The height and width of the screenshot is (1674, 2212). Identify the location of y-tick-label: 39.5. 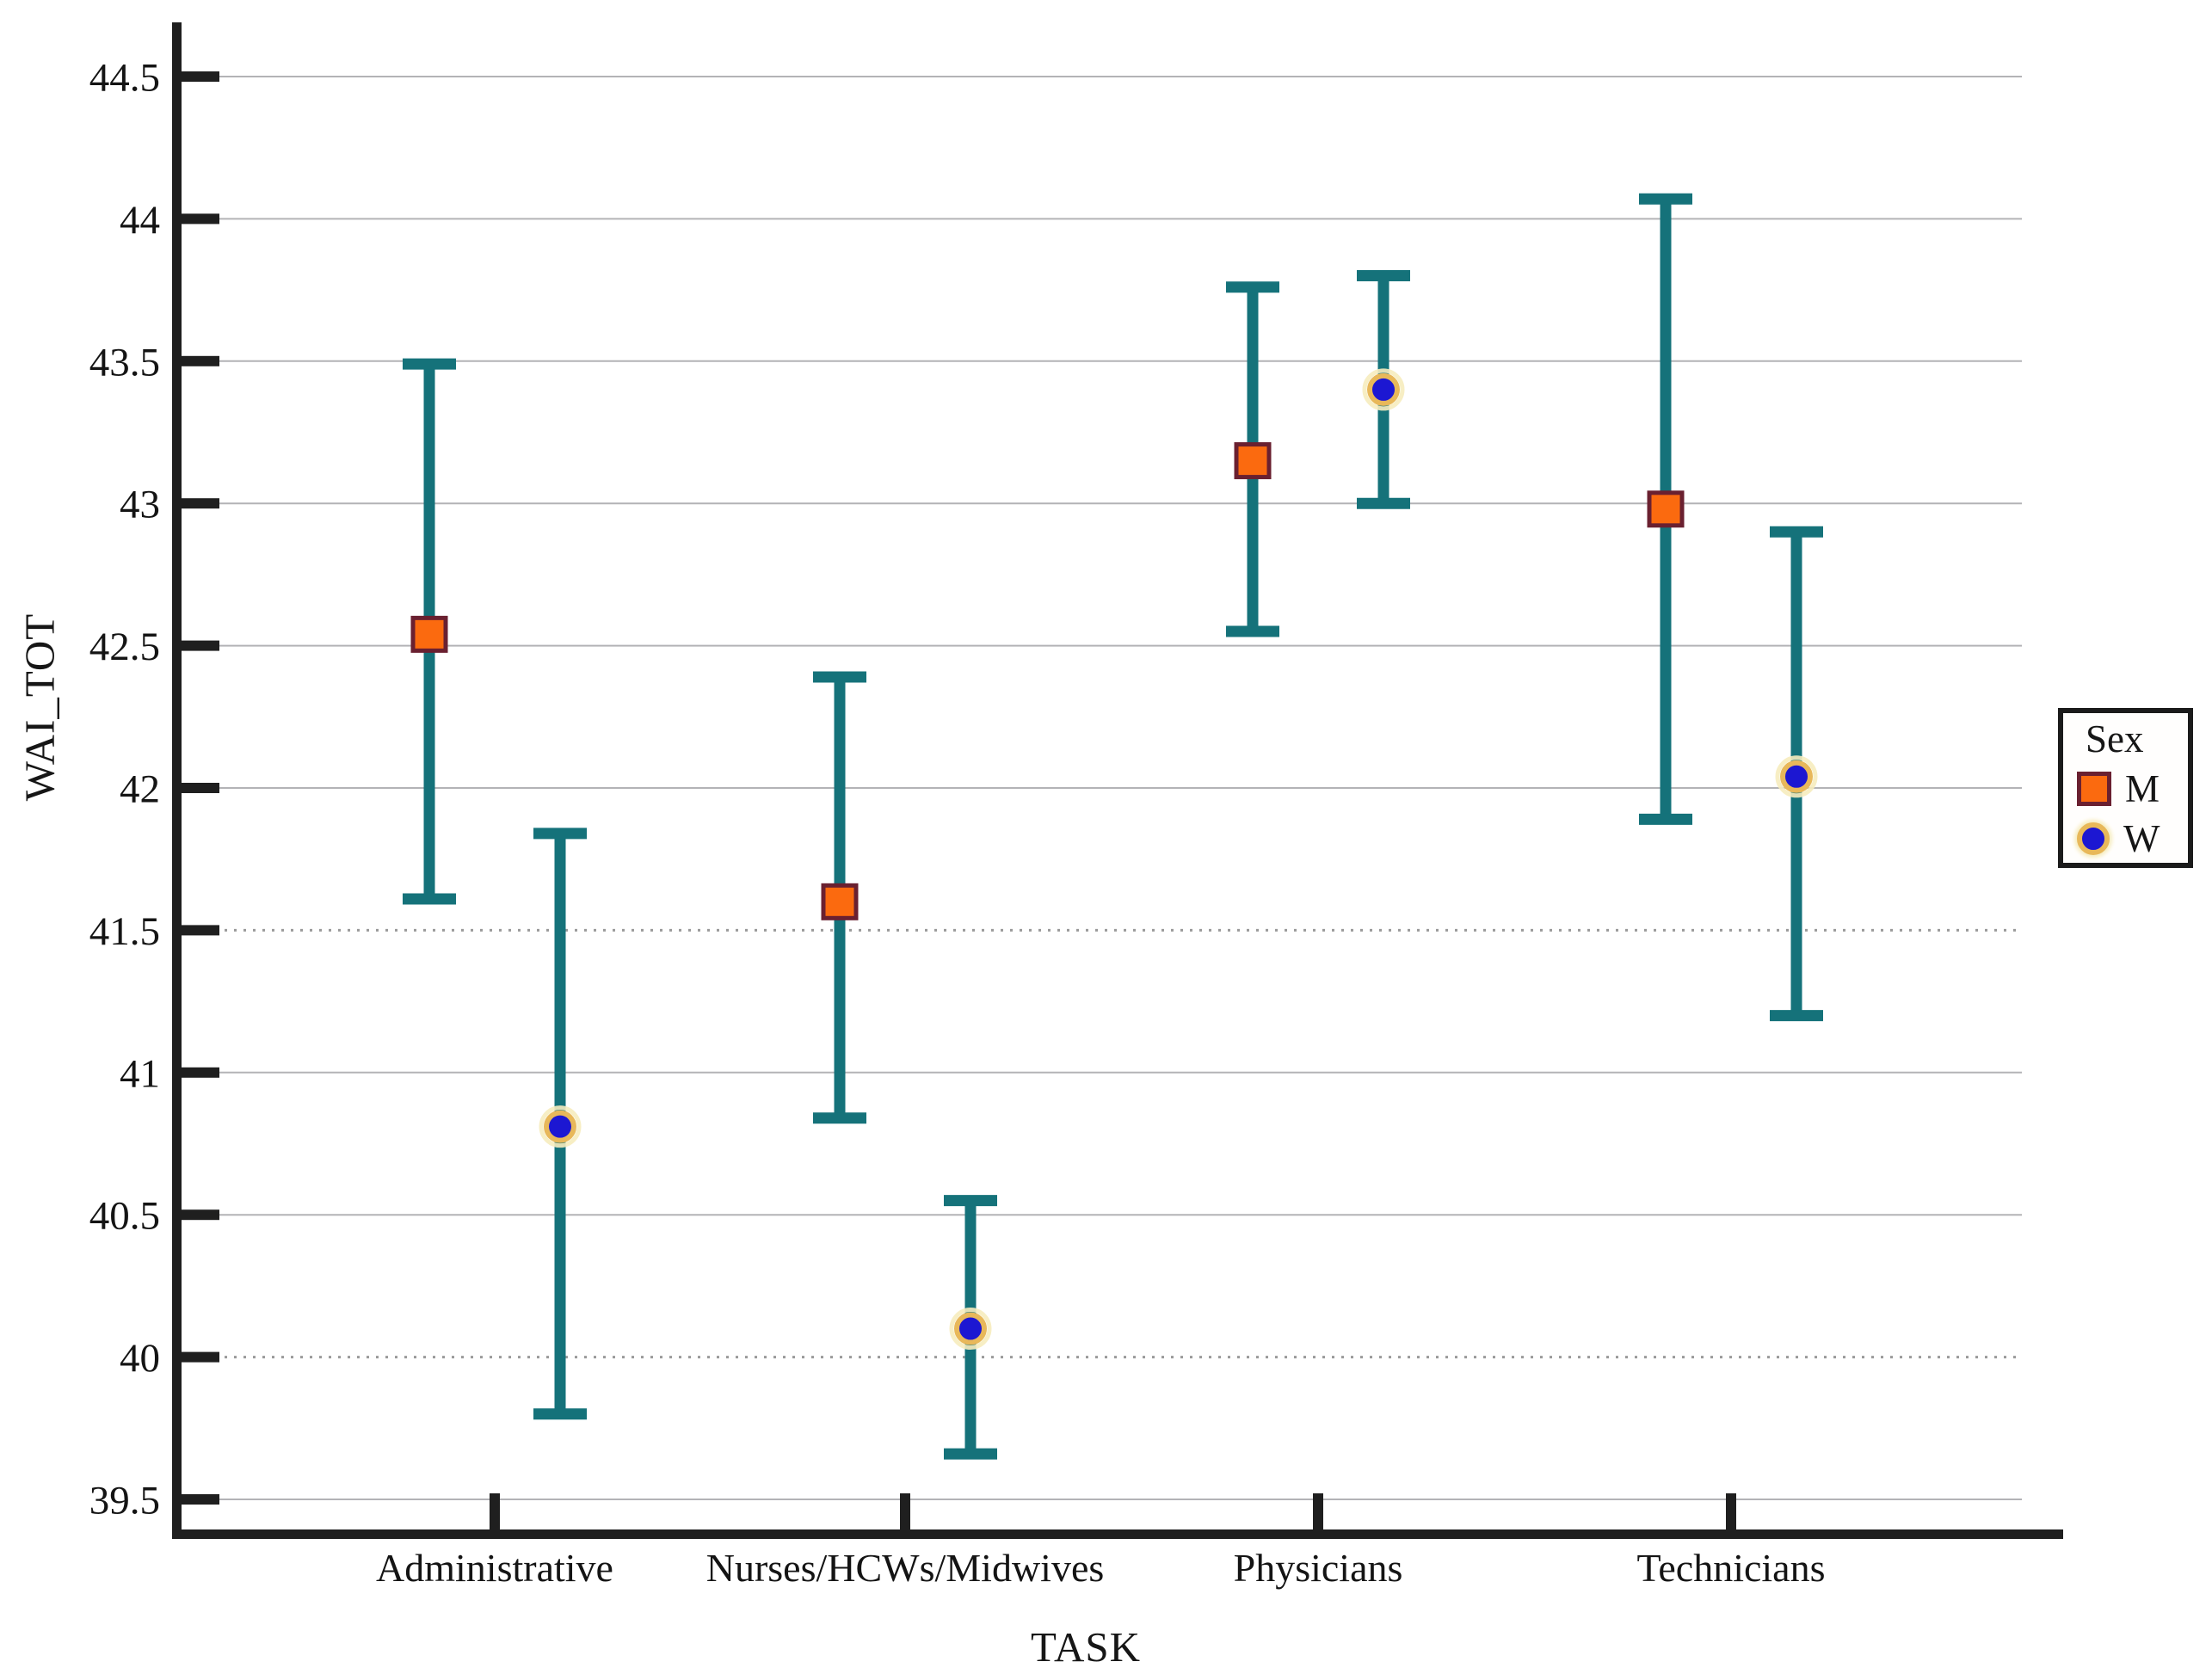
(125, 1500).